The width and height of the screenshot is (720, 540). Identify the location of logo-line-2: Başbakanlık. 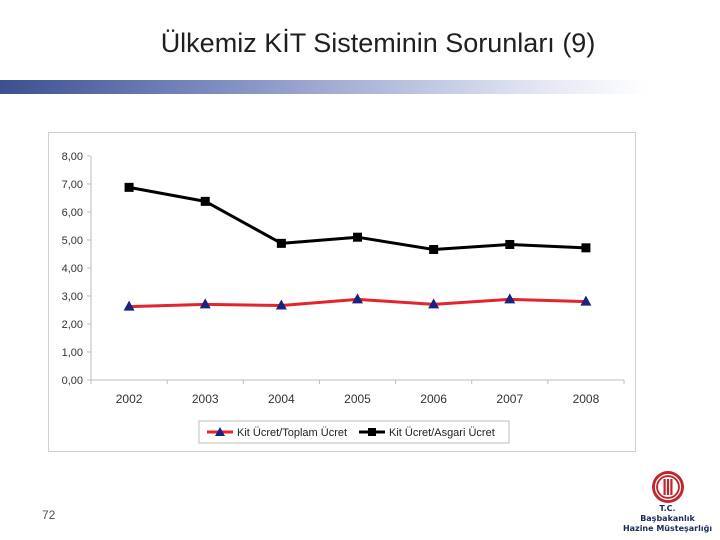
(667, 518).